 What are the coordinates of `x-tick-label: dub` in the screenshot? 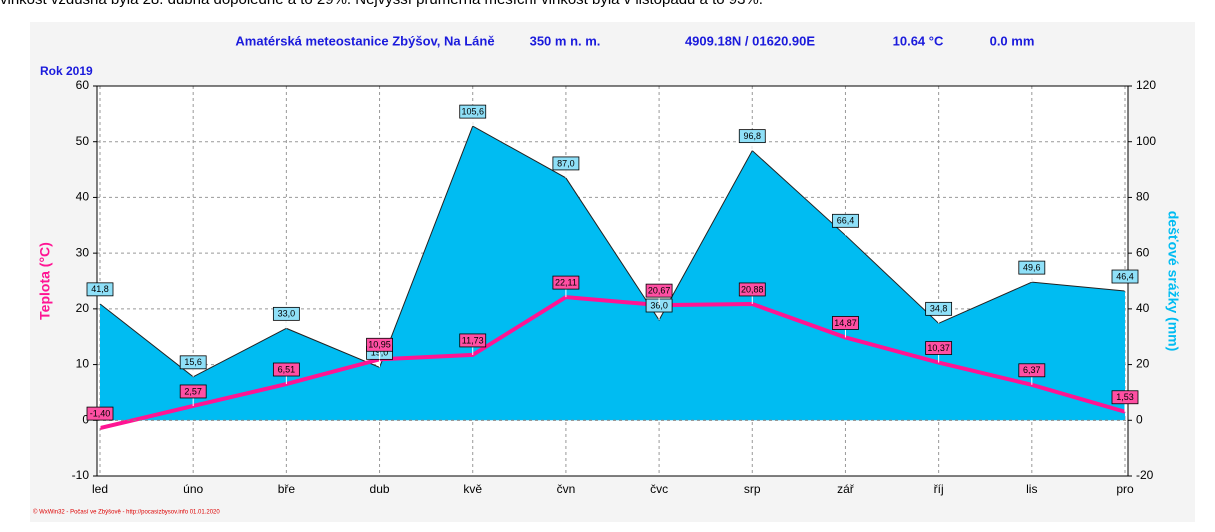 It's located at (380, 489).